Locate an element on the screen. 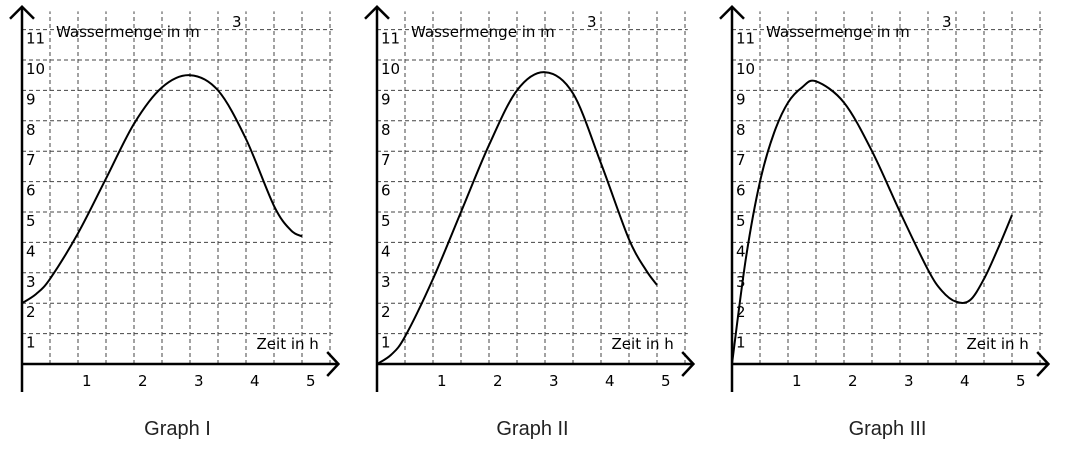  chart-caption-1: Graph I is located at coordinates (177, 429).